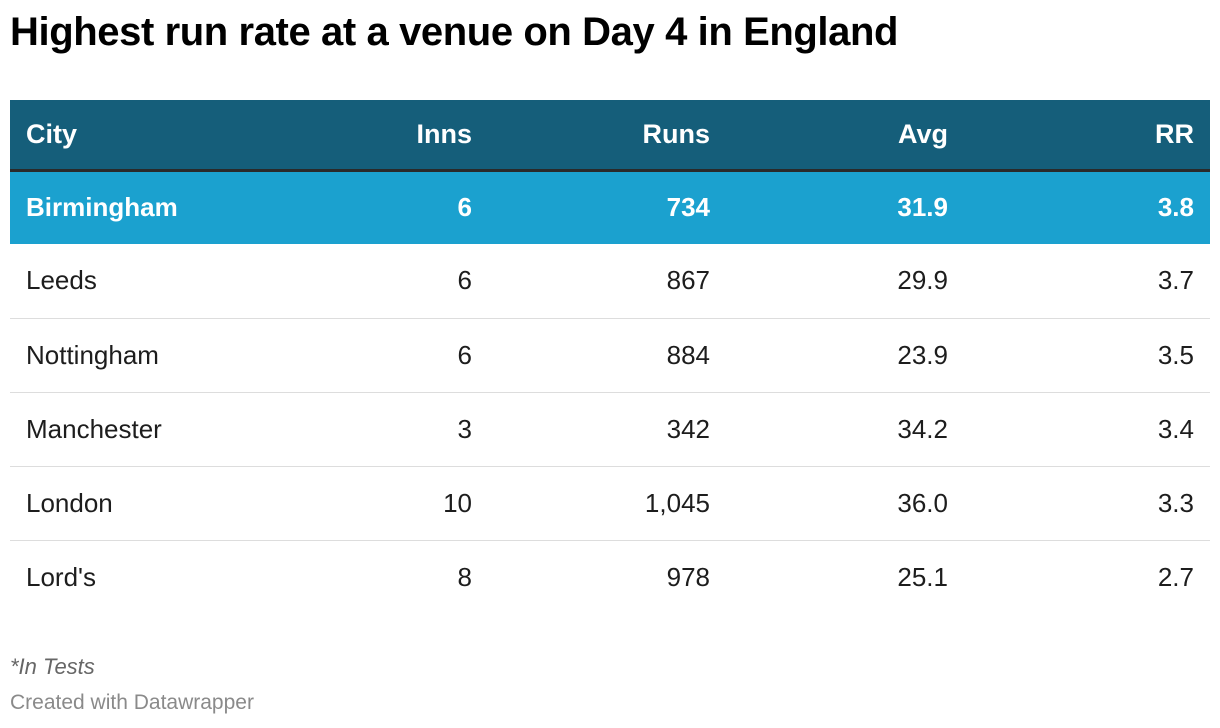 Image resolution: width=1220 pixels, height=728 pixels. I want to click on cell-runs: 978, so click(688, 576).